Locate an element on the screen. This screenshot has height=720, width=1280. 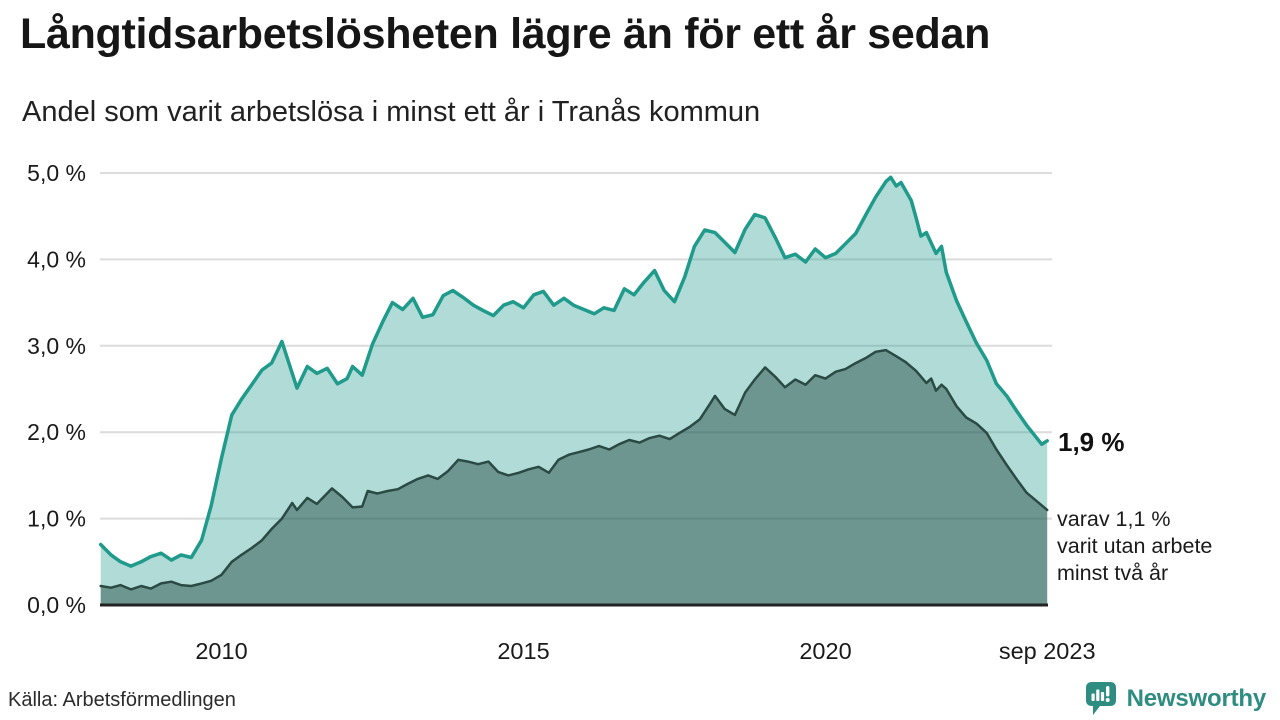
y-axis-tick-label: 2,0 % is located at coordinates (56, 432).